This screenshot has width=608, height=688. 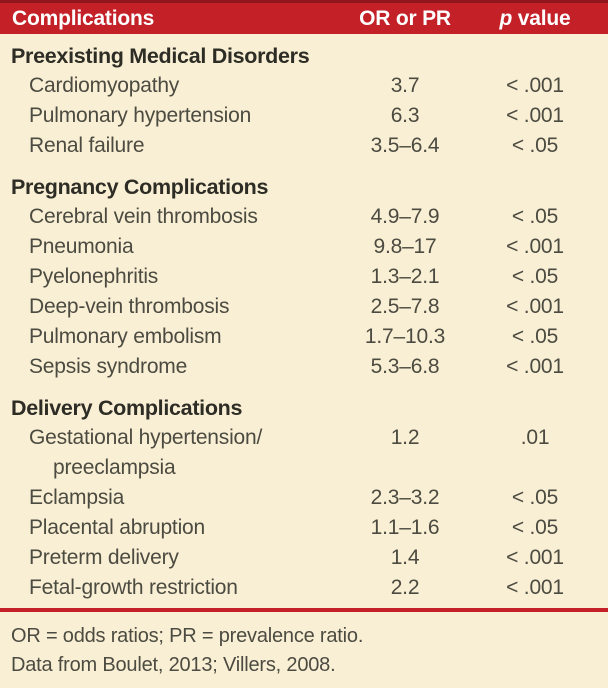 What do you see at coordinates (104, 85) in the screenshot?
I see `row-label: Cardiomyopathy` at bounding box center [104, 85].